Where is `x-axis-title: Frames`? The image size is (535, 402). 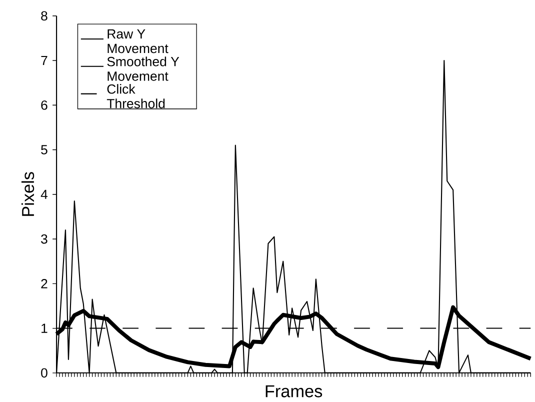
x-axis-title: Frames is located at coordinates (294, 391).